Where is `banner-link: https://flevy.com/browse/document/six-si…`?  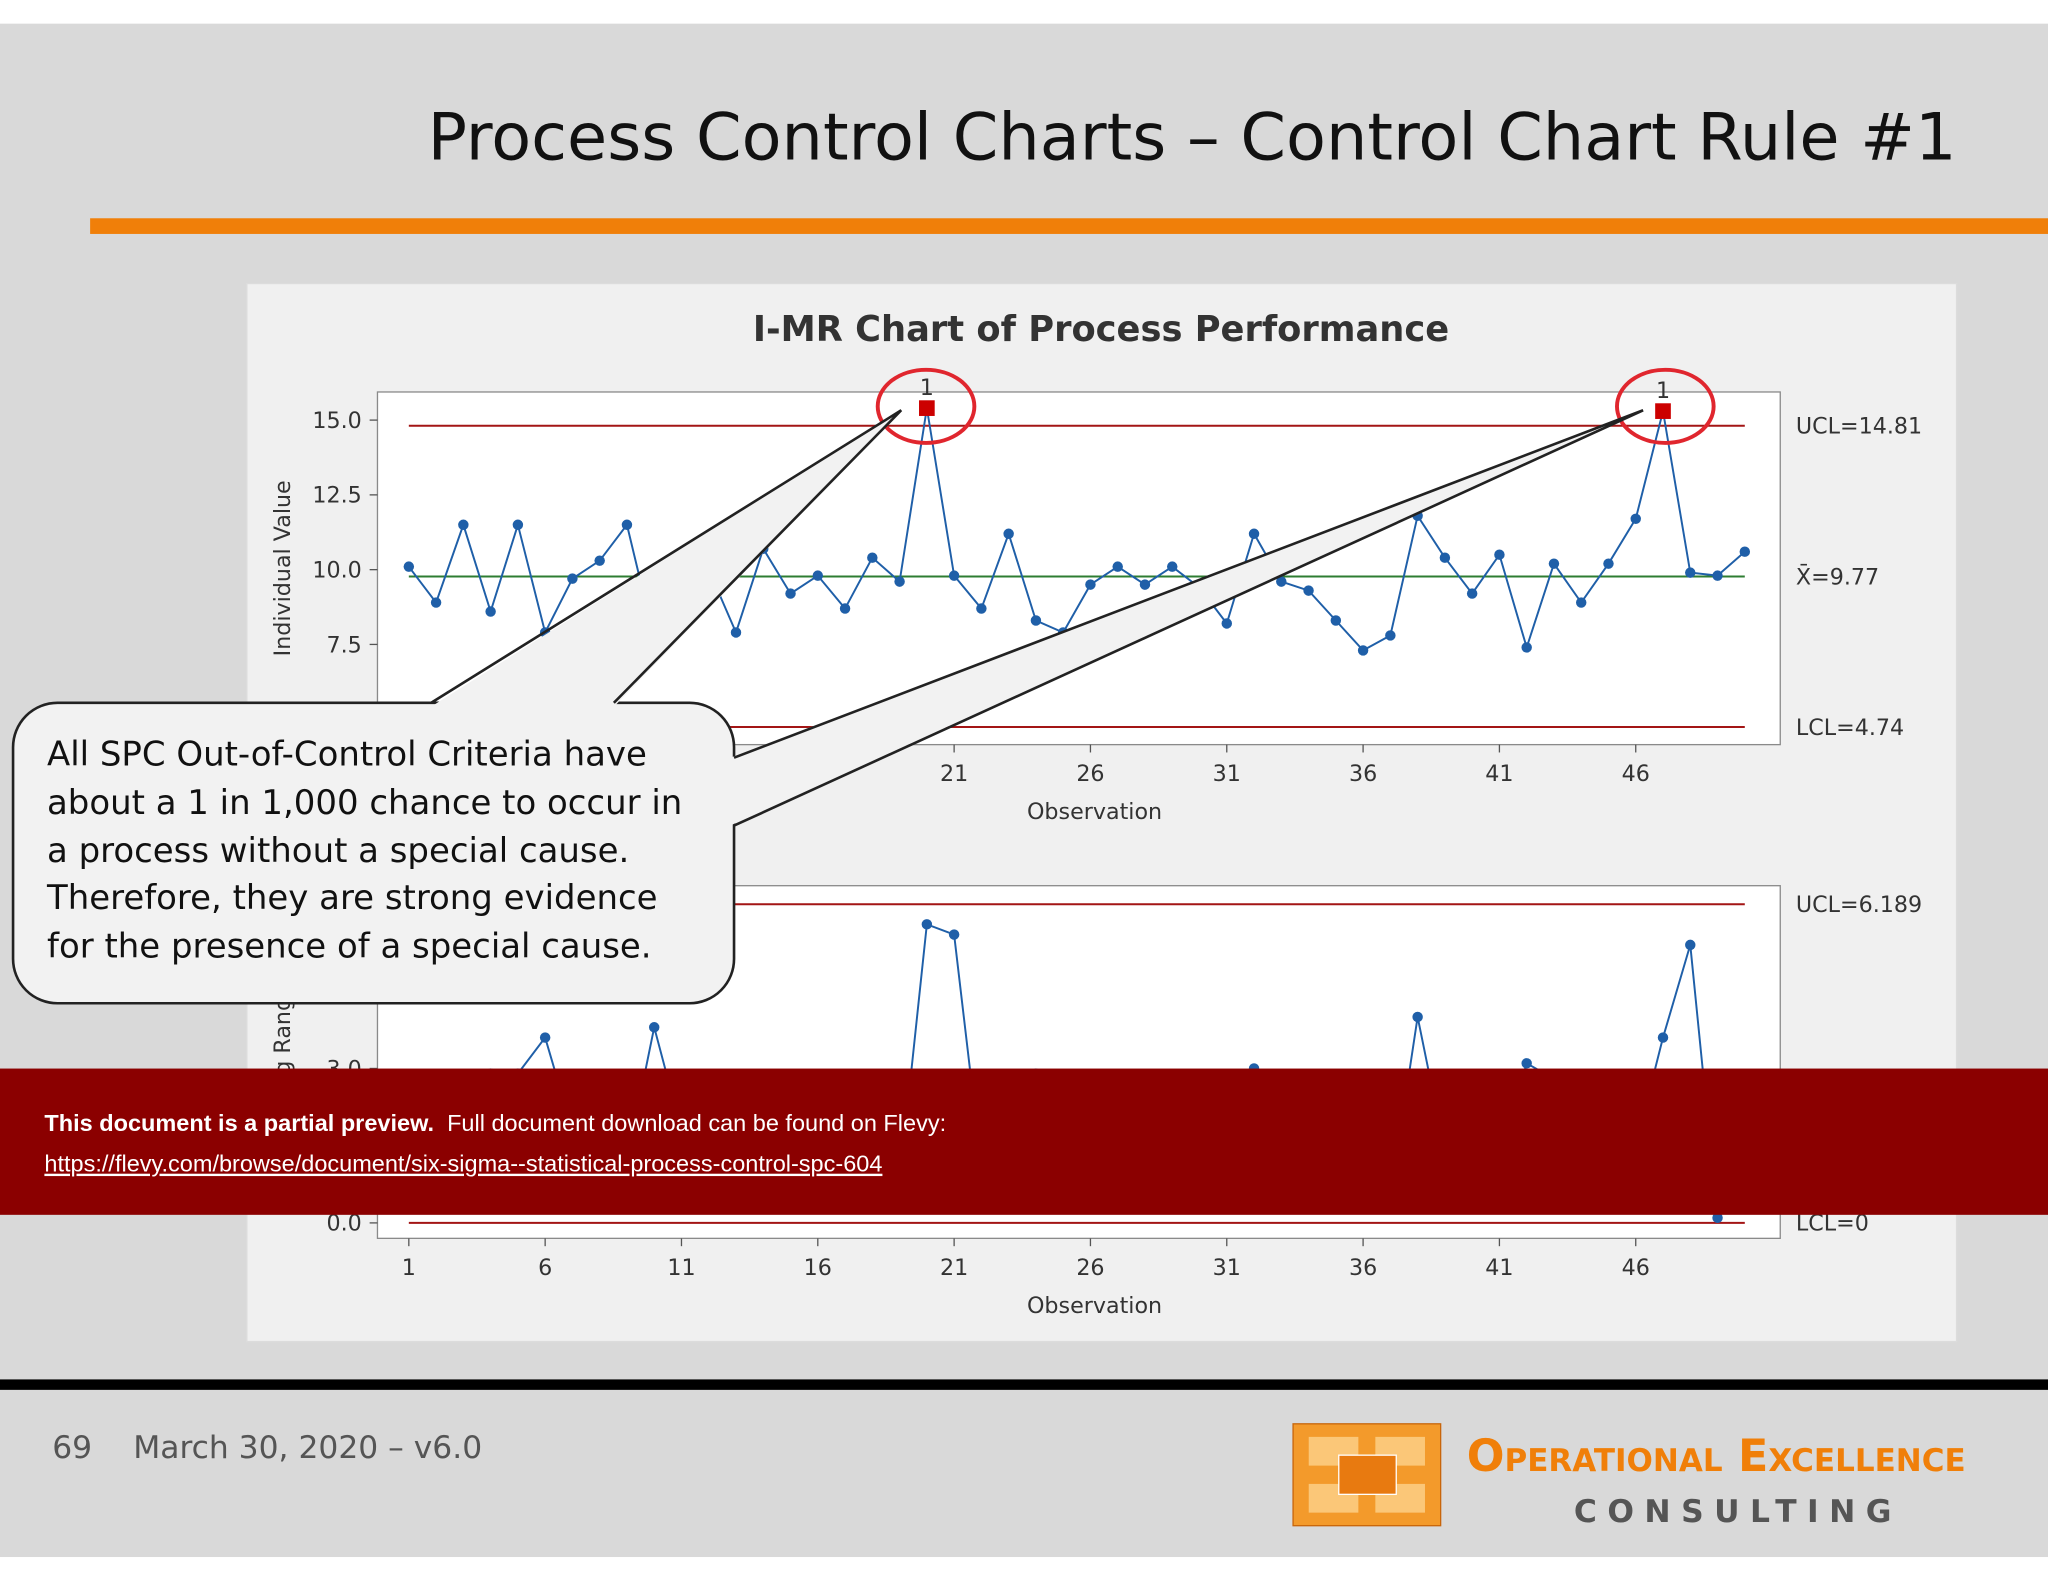 banner-link: https://flevy.com/browse/document/six-si… is located at coordinates (463, 1164).